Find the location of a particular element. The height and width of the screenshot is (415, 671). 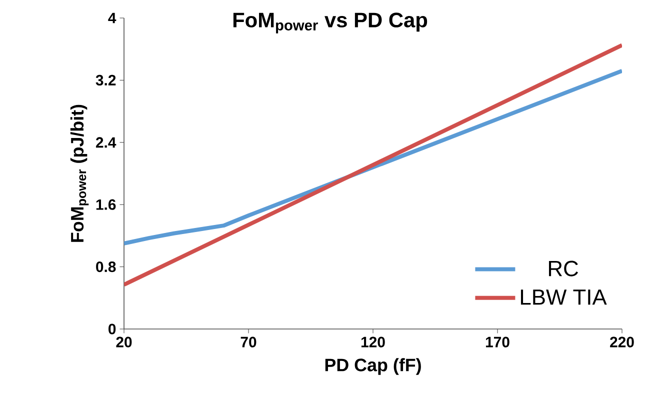

y-tick-label: 1.6 is located at coordinates (106, 204).